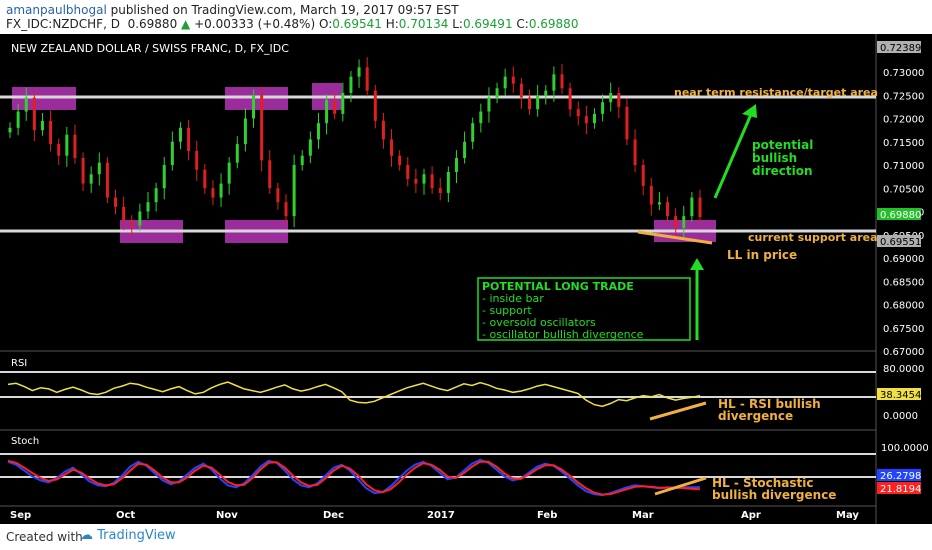 This screenshot has width=932, height=550. What do you see at coordinates (678, 411) in the screenshot?
I see `rsi-divergence-line` at bounding box center [678, 411].